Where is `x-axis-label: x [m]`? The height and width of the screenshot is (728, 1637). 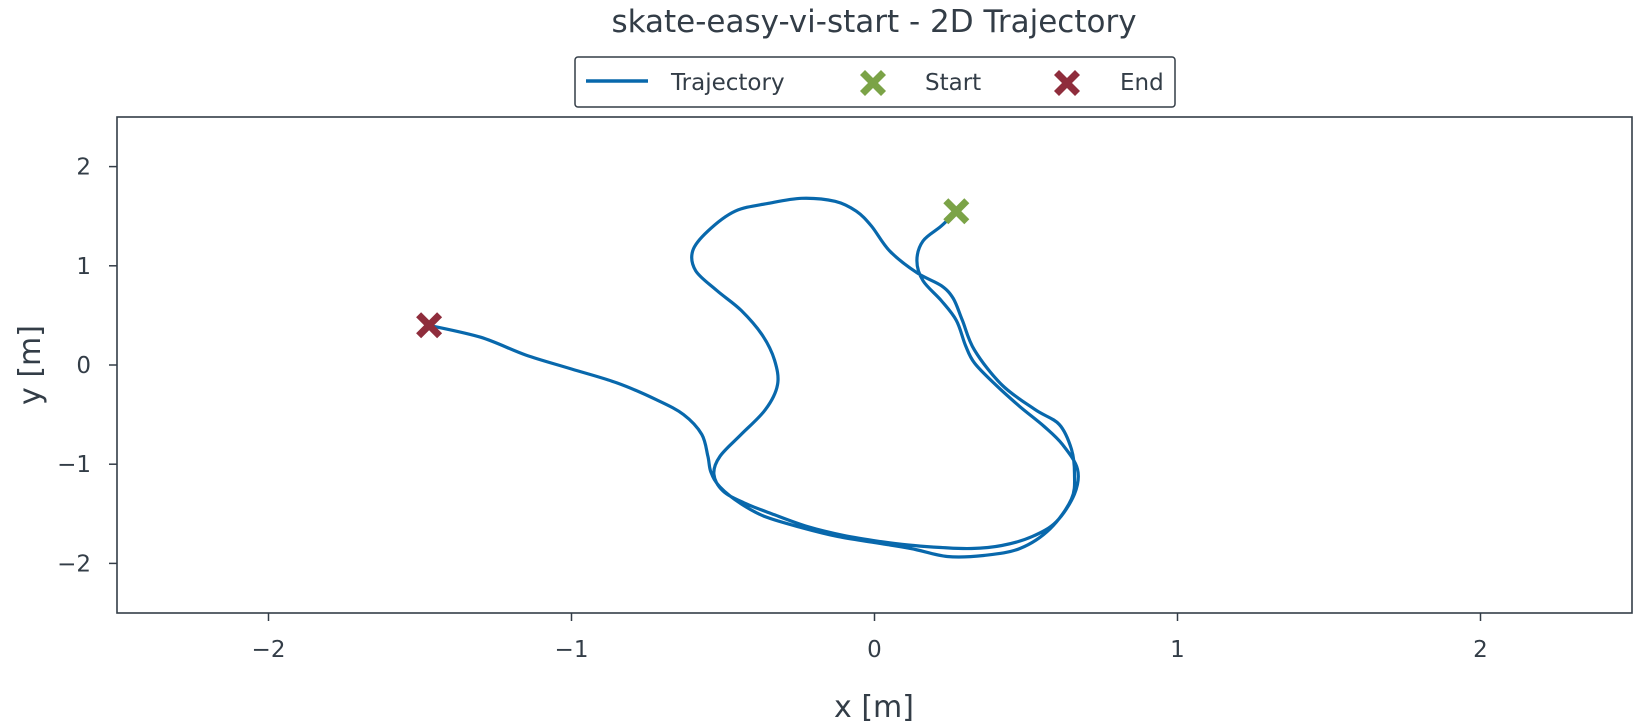
x-axis-label: x [m] is located at coordinates (874, 707).